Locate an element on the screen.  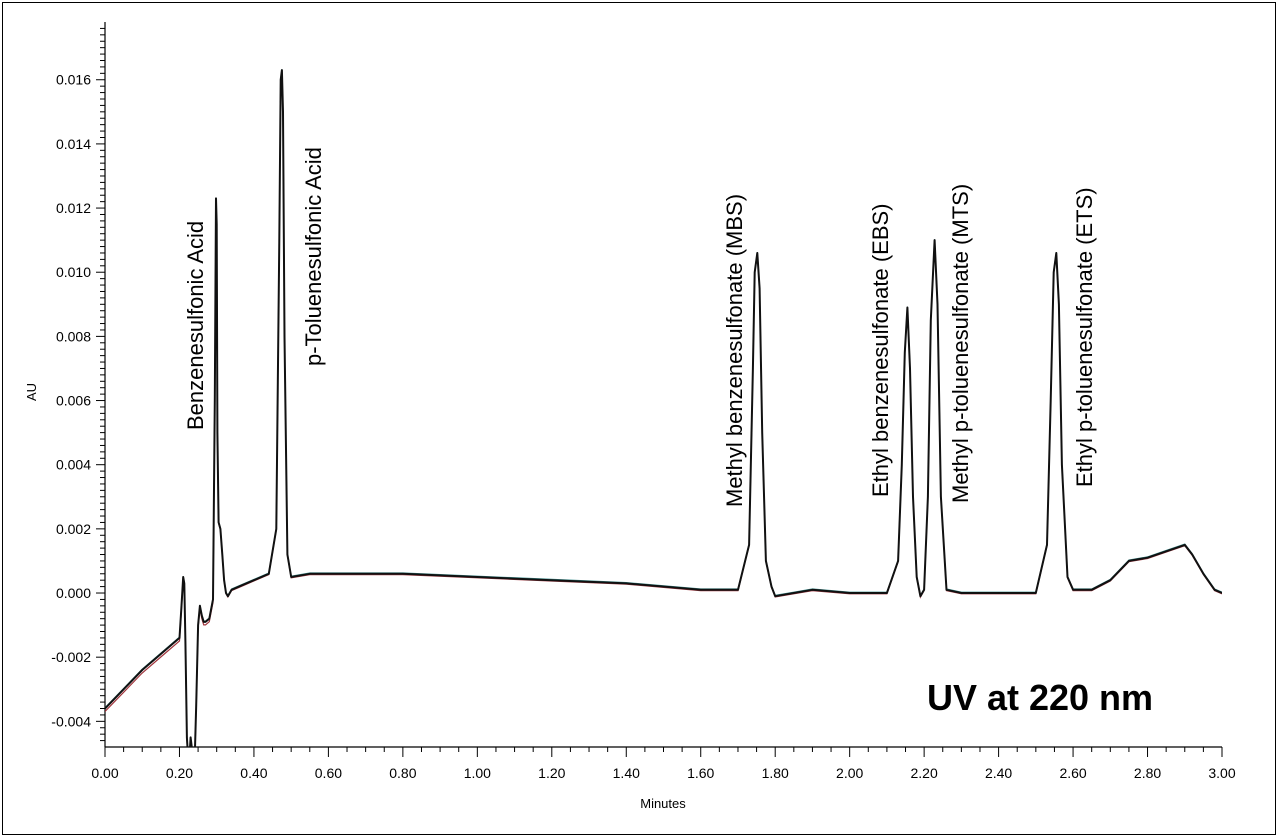
y-axis-title: AU is located at coordinates (31, 392).